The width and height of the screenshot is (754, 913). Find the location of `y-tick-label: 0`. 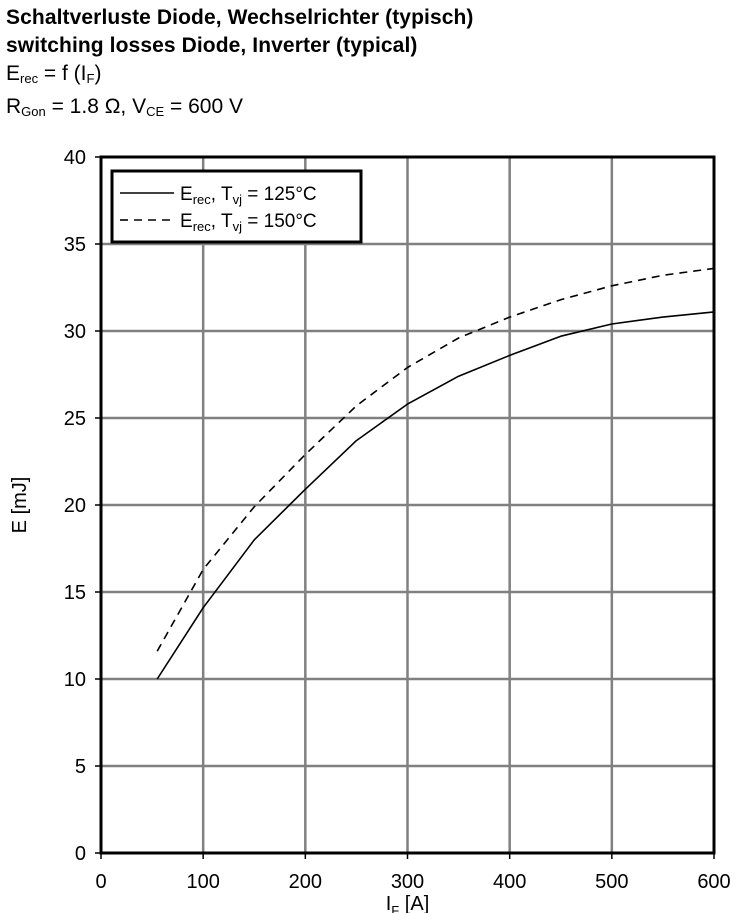

y-tick-label: 0 is located at coordinates (80, 854).